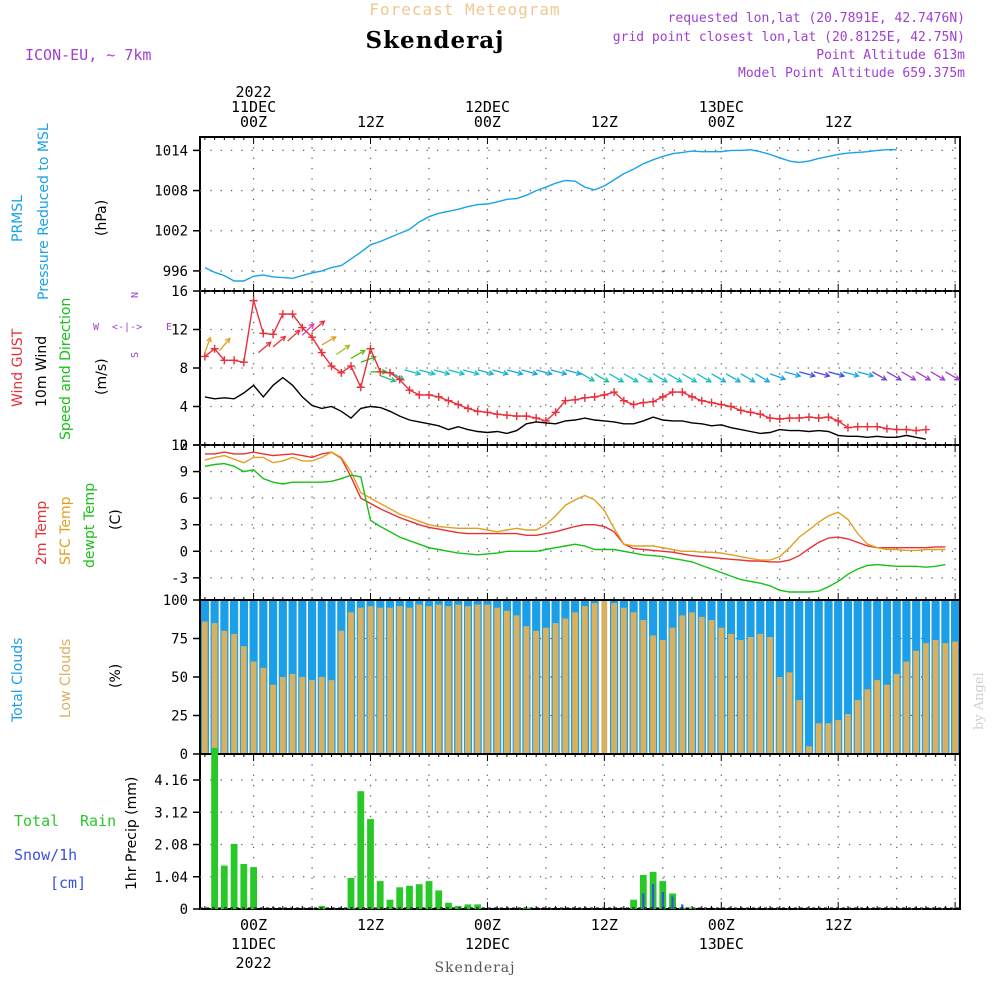 Image resolution: width=1000 pixels, height=1000 pixels. Describe the element at coordinates (171, 781) in the screenshot. I see `precip-ytick-label: 4.16` at that location.